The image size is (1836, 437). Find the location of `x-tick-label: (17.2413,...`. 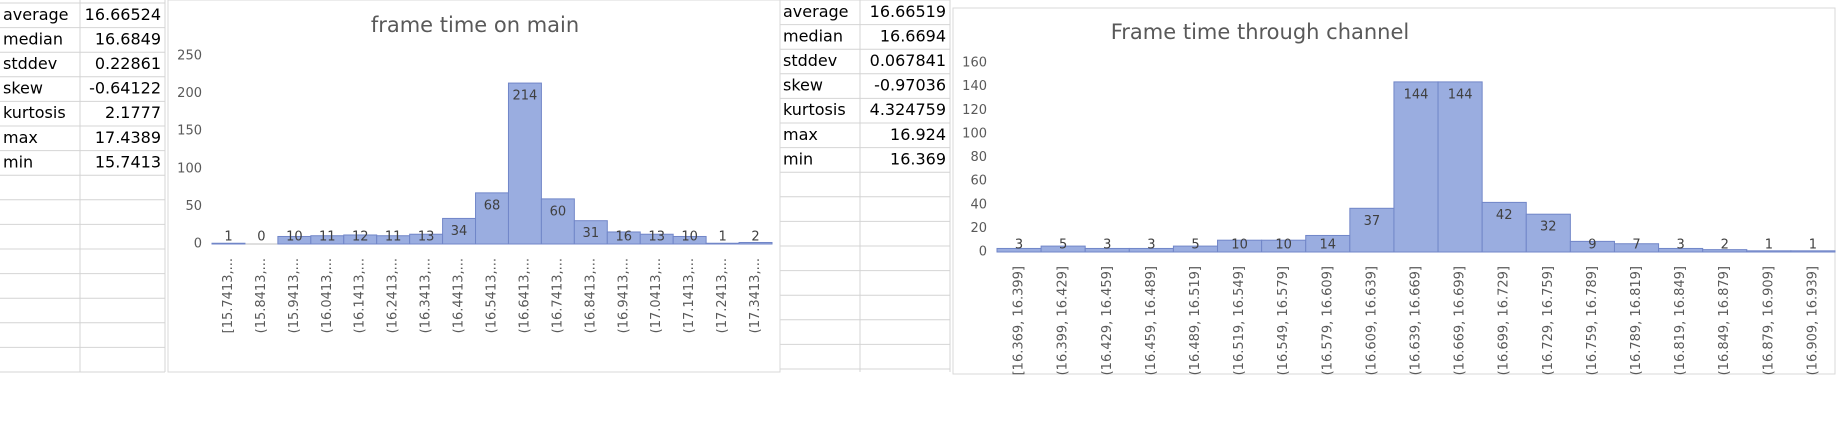

x-tick-label: (17.2413,... is located at coordinates (722, 295).